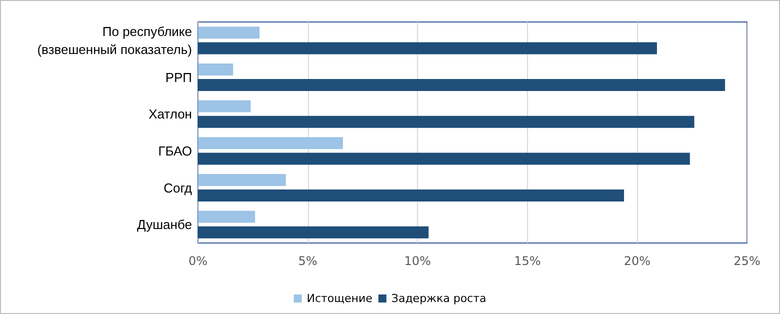  What do you see at coordinates (175, 150) in the screenshot?
I see `y-tick-label: ГБАО` at bounding box center [175, 150].